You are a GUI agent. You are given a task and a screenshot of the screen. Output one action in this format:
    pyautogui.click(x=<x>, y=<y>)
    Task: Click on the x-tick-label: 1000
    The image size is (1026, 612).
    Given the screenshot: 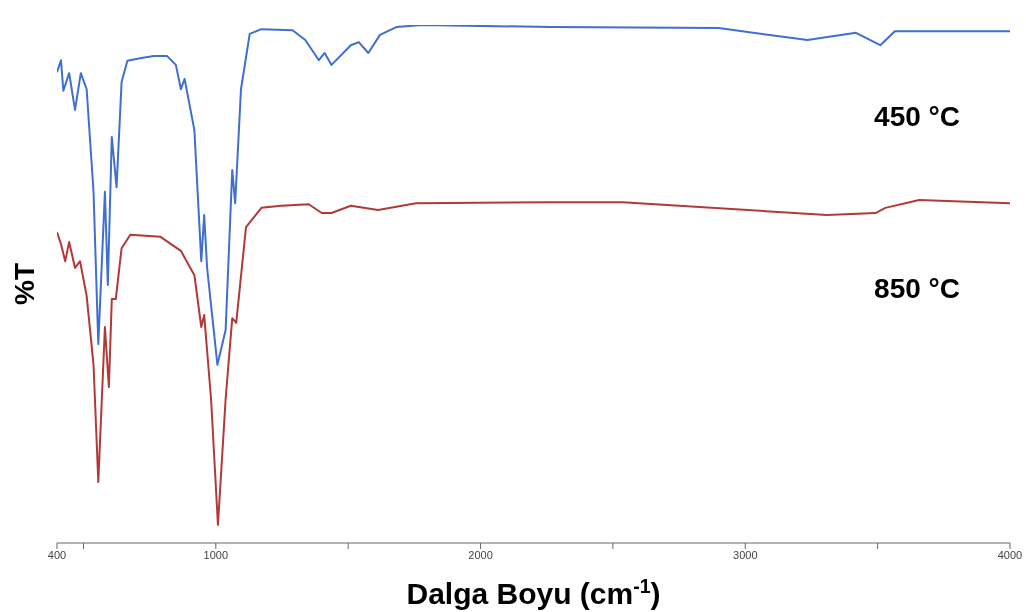 What is the action you would take?
    pyautogui.click(x=216, y=554)
    